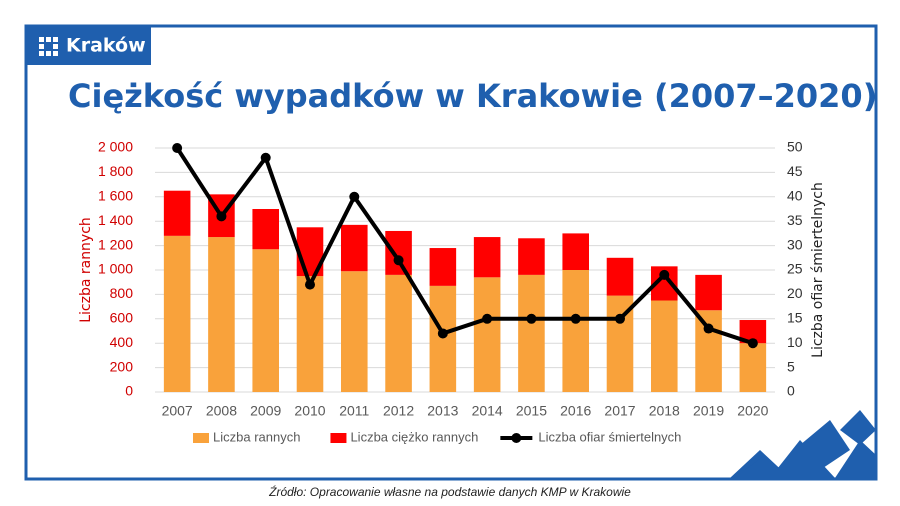 The image size is (900, 506). Describe the element at coordinates (309, 411) in the screenshot. I see `x-tick-label: 2010` at that location.